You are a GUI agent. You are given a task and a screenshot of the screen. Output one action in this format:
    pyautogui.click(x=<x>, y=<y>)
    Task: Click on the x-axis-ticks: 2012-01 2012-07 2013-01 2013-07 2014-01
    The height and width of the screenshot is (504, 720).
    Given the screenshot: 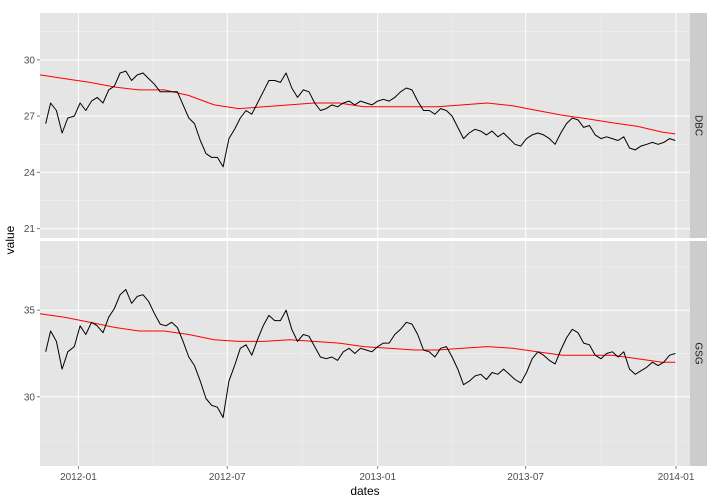 What is the action you would take?
    pyautogui.click(x=377, y=474)
    